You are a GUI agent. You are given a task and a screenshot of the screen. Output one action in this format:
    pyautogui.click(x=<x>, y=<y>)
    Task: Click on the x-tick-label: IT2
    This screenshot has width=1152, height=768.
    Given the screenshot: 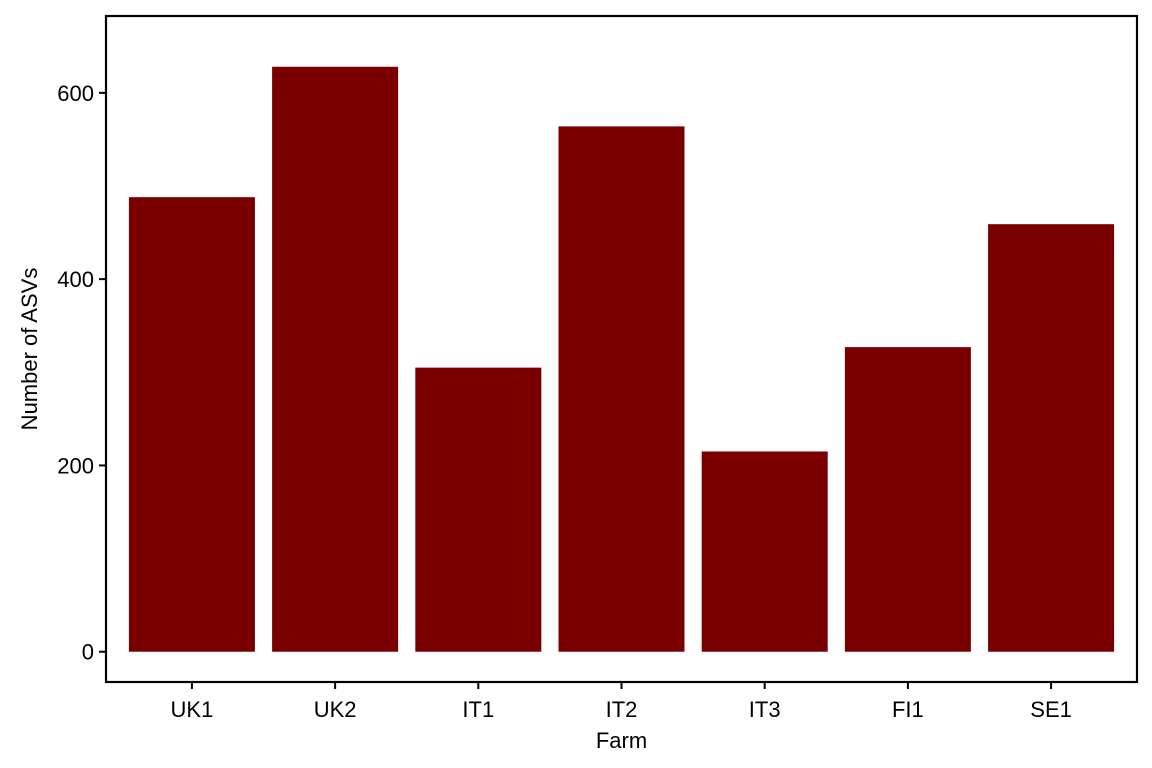 What is the action you would take?
    pyautogui.click(x=622, y=709)
    